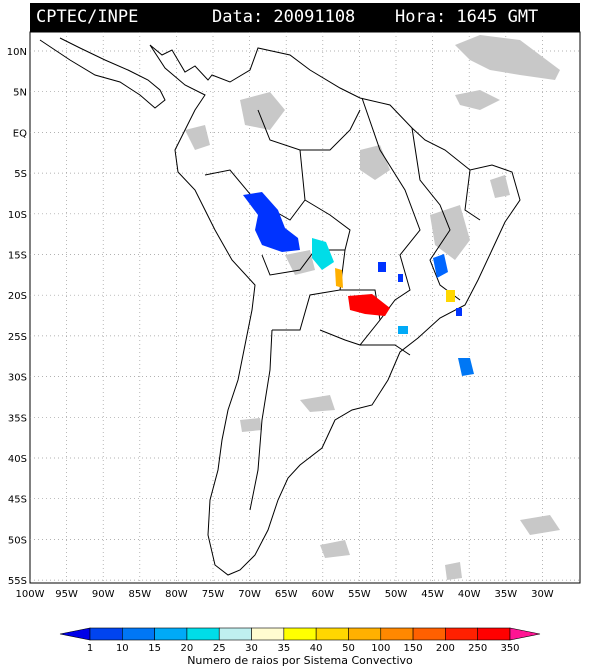 The height and width of the screenshot is (670, 600). What do you see at coordinates (542, 594) in the screenshot?
I see `lon-label-14: 30W` at bounding box center [542, 594].